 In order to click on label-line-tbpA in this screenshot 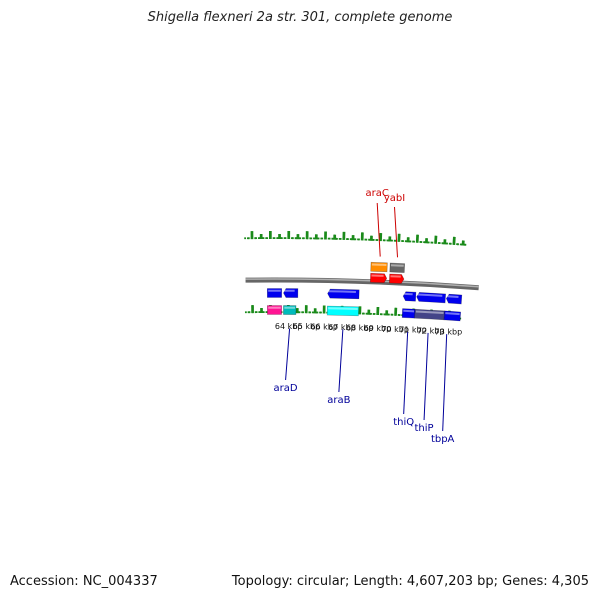, I will do `click(445, 383)`.